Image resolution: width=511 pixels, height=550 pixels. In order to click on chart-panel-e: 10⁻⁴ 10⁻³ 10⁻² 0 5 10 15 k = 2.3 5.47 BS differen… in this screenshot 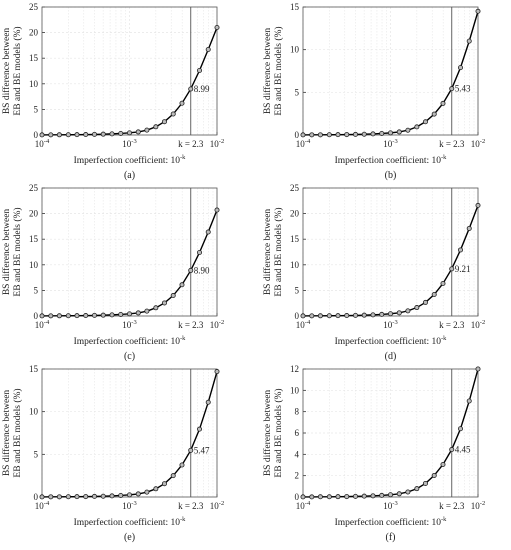, I will do `click(112, 453)`.